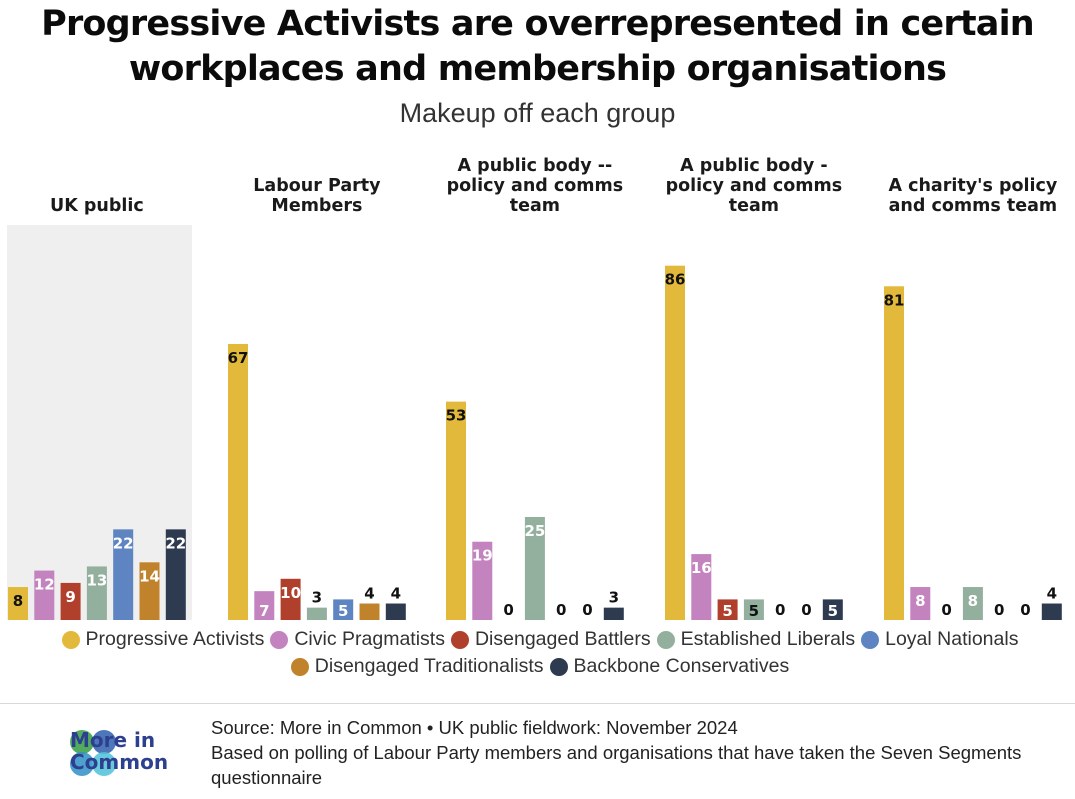 Image resolution: width=1075 pixels, height=799 pixels. I want to click on value-label: 14, so click(149, 576).